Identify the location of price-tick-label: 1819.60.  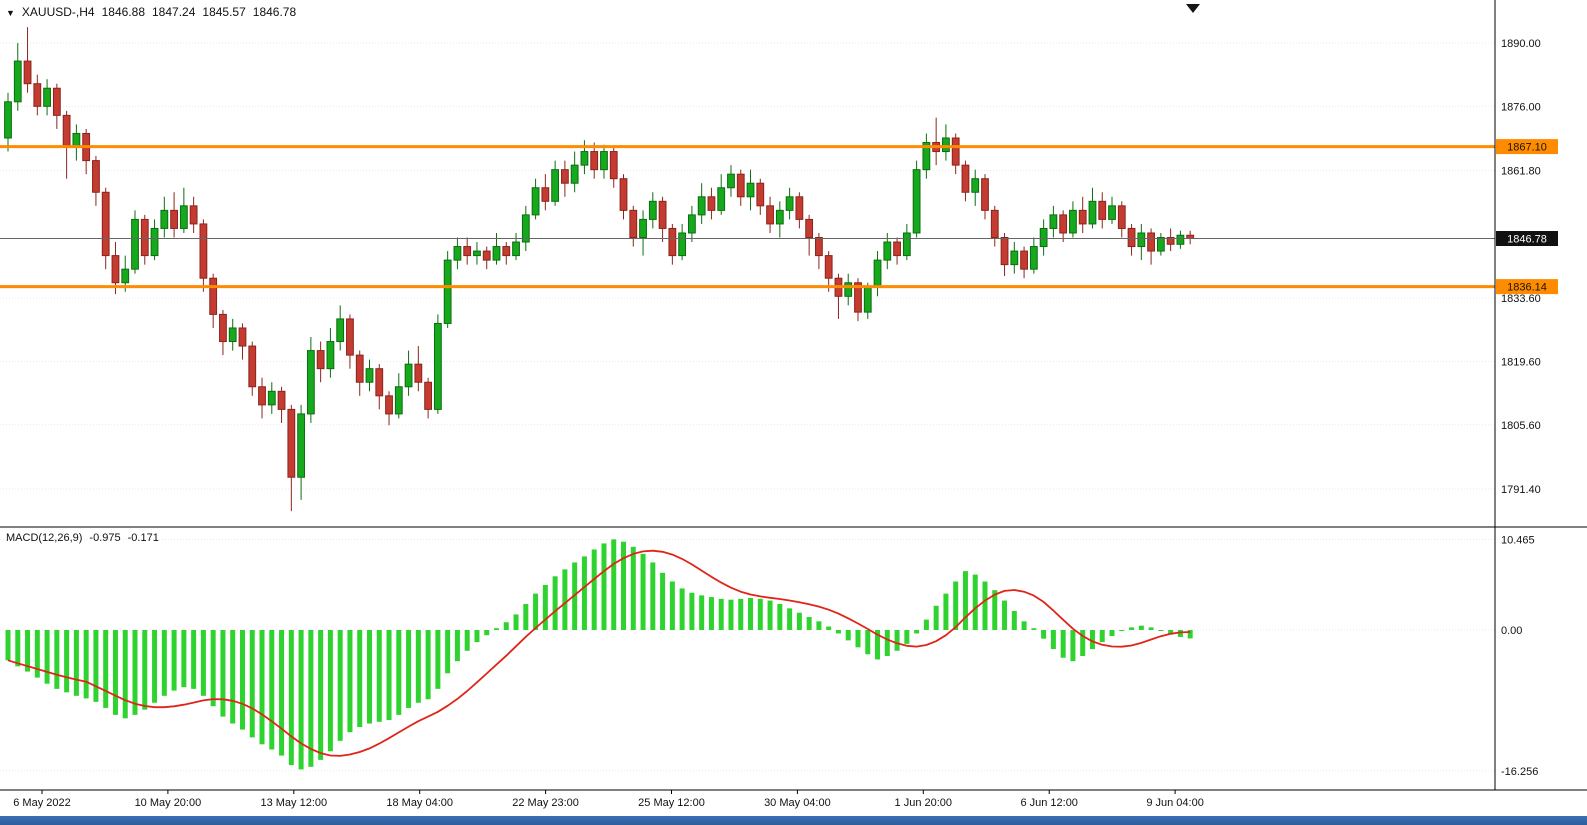
(1521, 362).